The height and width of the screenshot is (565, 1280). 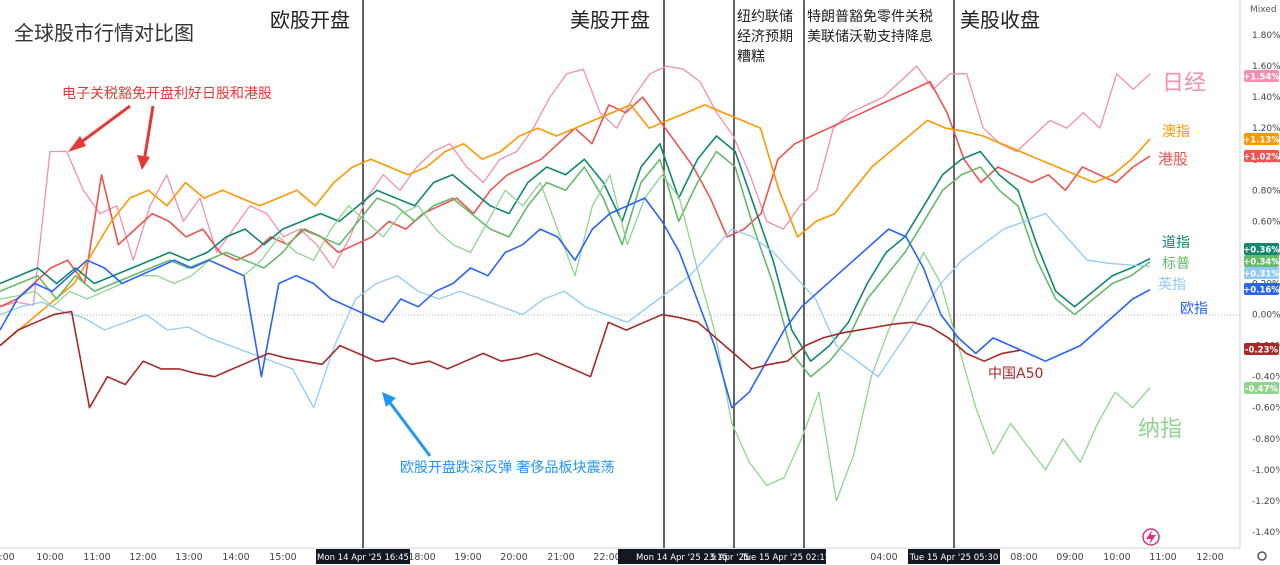 I want to click on value-badge-text: +0.16%, so click(x=1261, y=291).